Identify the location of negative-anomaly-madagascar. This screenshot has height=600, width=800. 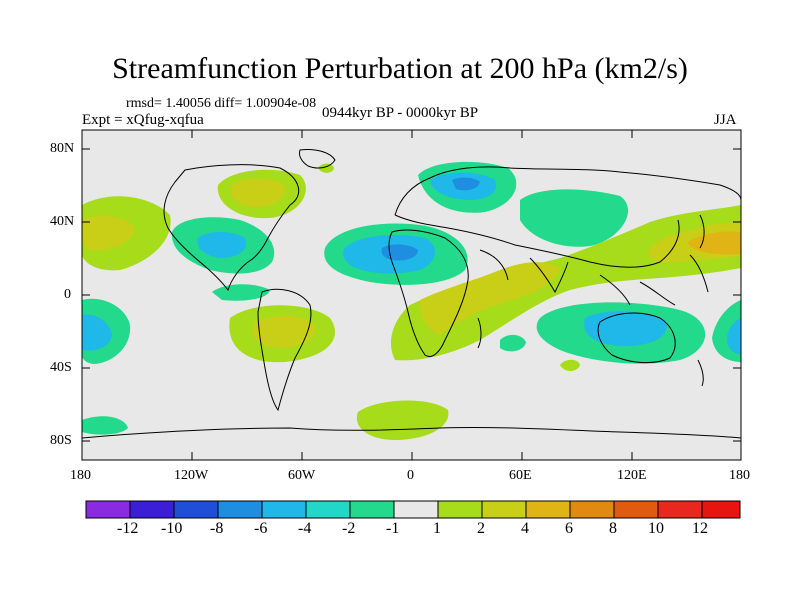
(513, 343).